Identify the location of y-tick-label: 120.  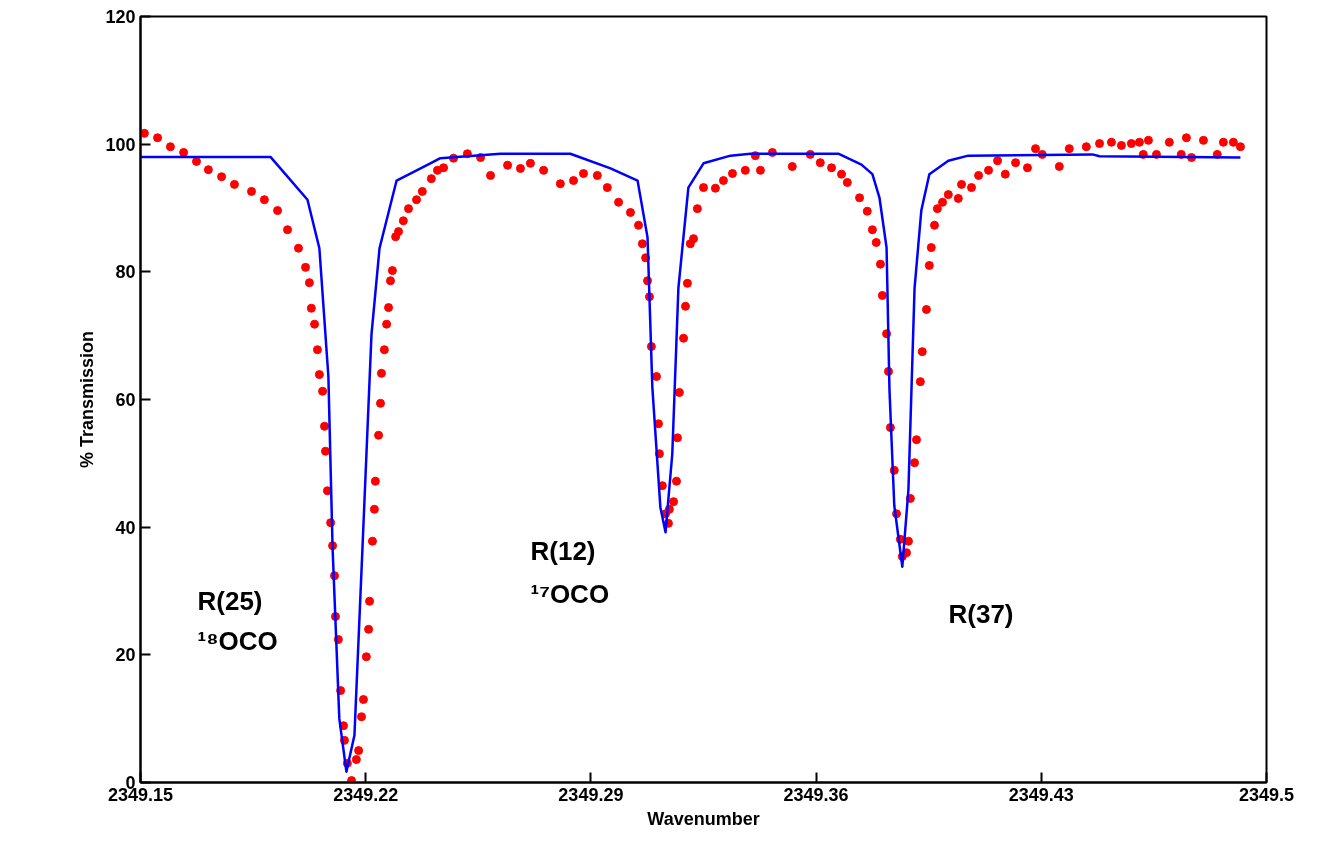
(120, 17).